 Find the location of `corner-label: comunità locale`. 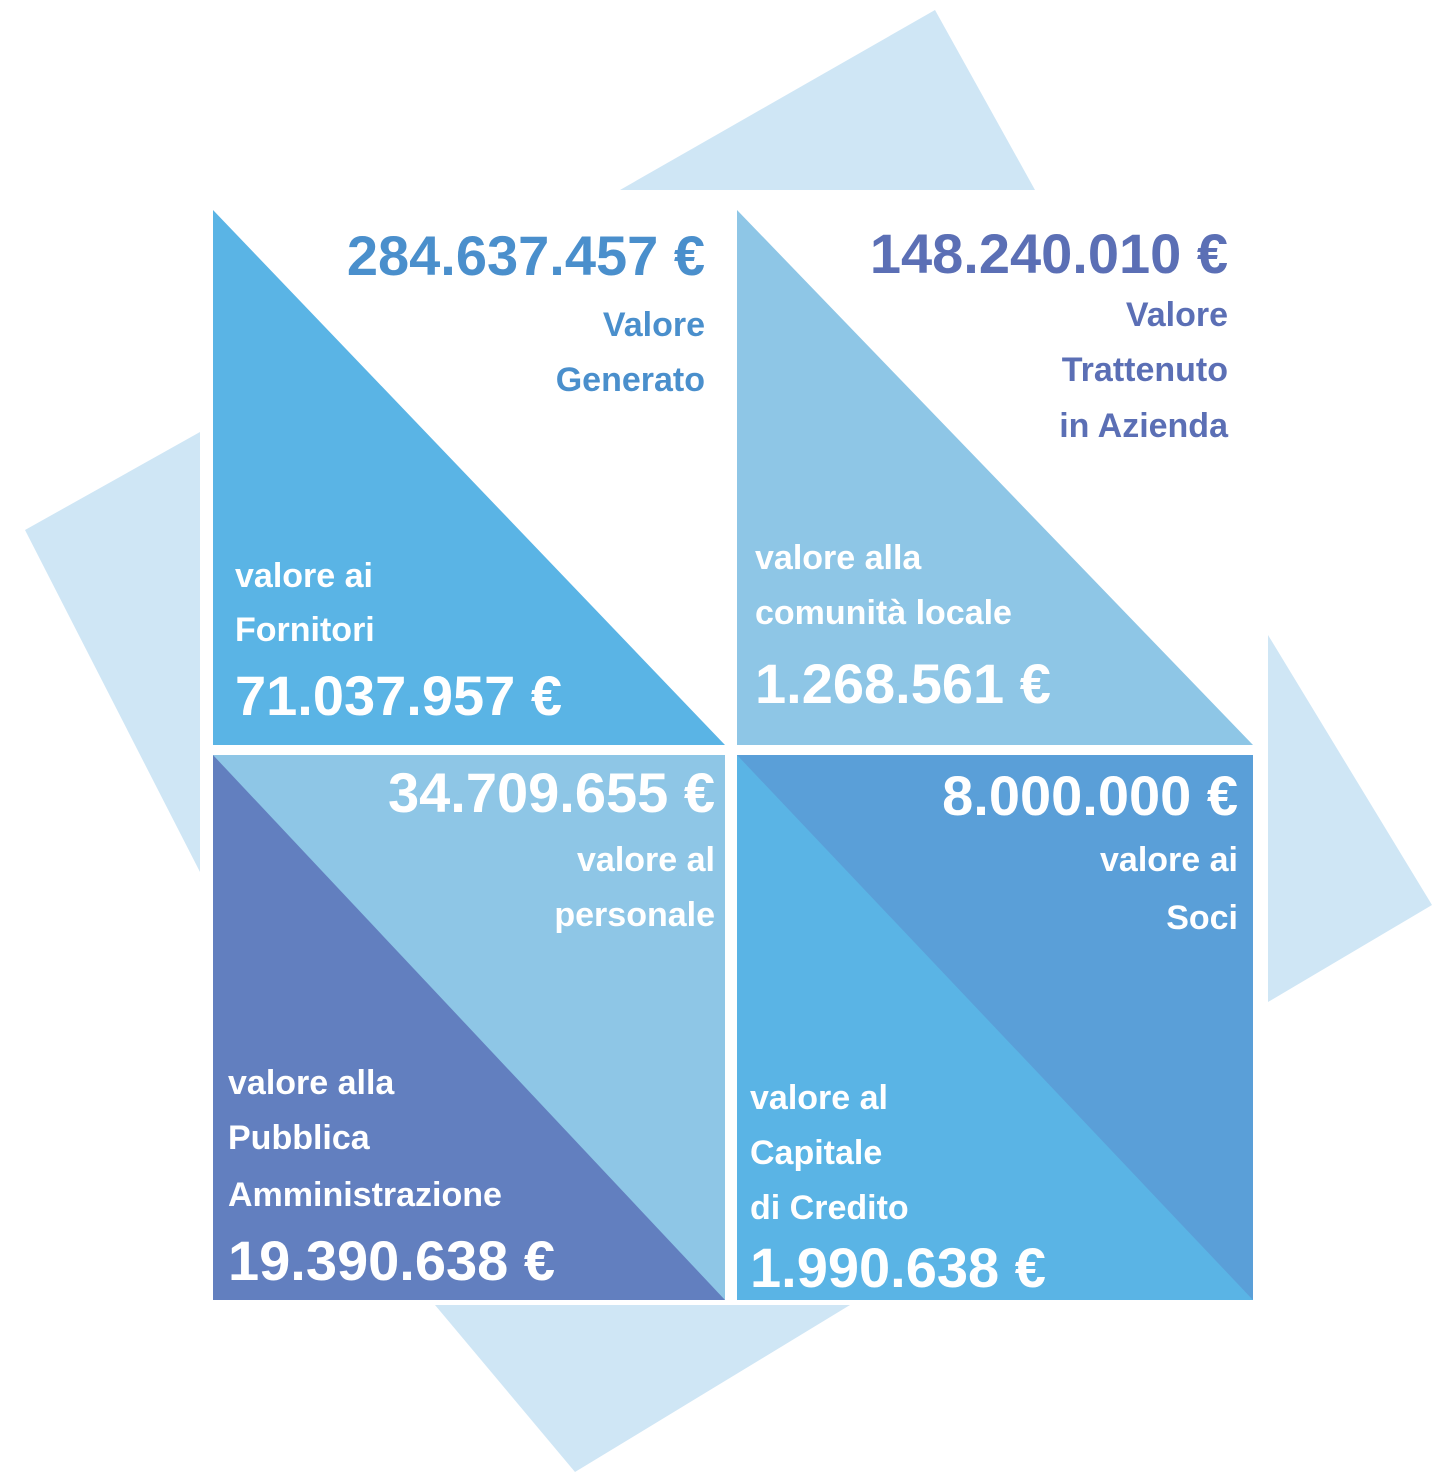

corner-label: comunità locale is located at coordinates (883, 613).